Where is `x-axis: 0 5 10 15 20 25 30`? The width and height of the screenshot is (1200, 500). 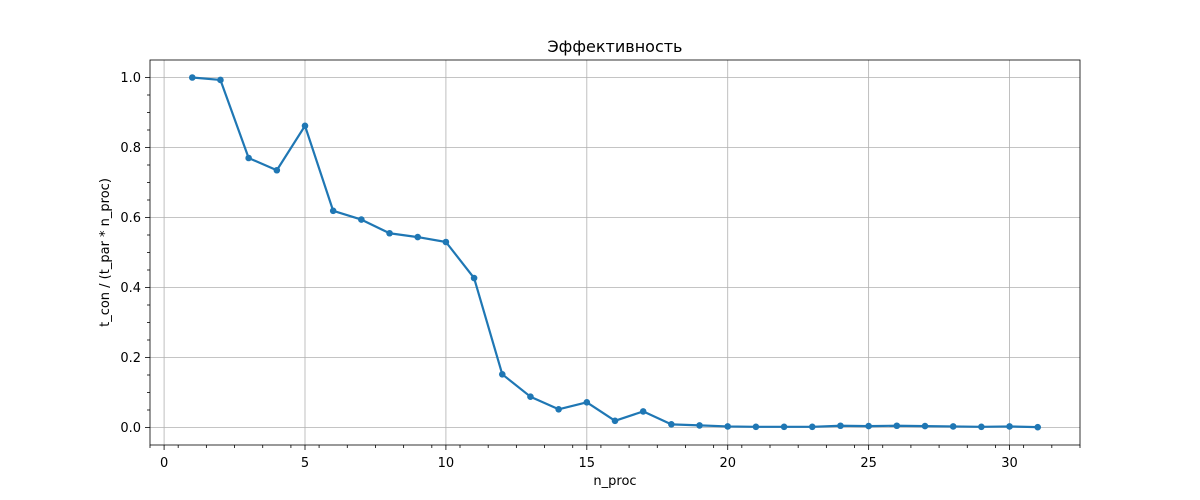
x-axis: 0 5 10 15 20 25 30 is located at coordinates (615, 458).